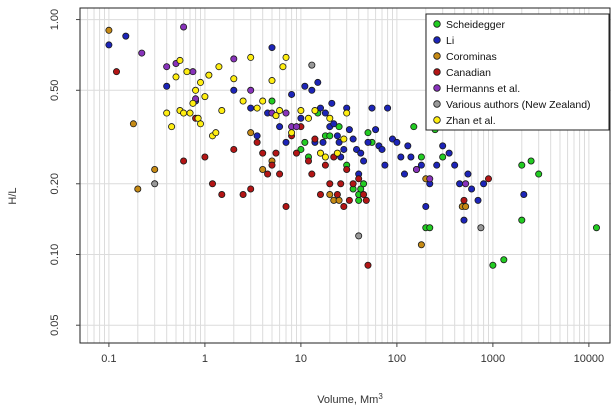 The height and width of the screenshot is (408, 611). Describe the element at coordinates (493, 359) in the screenshot. I see `x-tick-label: 1000` at that location.